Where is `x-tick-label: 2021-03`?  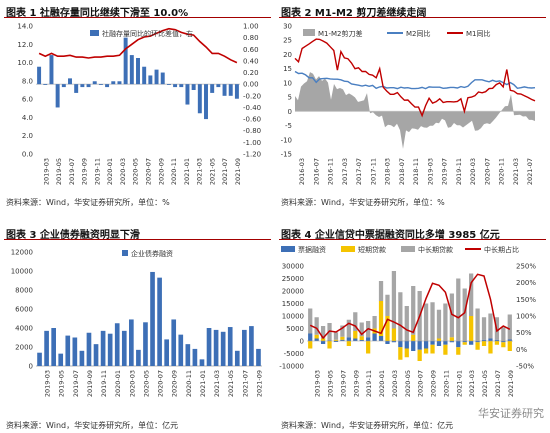
x-tick-label: 2021-03 is located at coordinates (200, 171).